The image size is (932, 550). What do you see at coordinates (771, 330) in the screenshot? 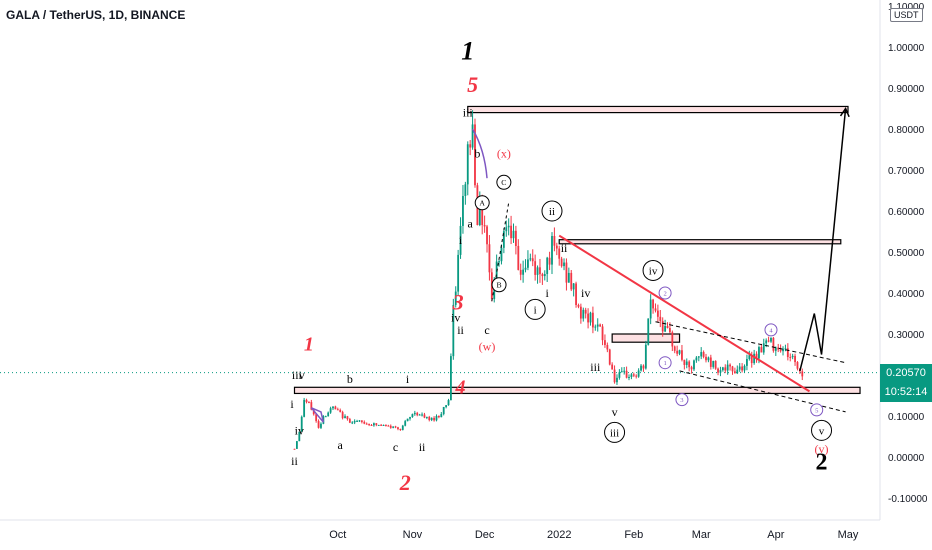
I see `wave-circle-label: 4` at bounding box center [771, 330].